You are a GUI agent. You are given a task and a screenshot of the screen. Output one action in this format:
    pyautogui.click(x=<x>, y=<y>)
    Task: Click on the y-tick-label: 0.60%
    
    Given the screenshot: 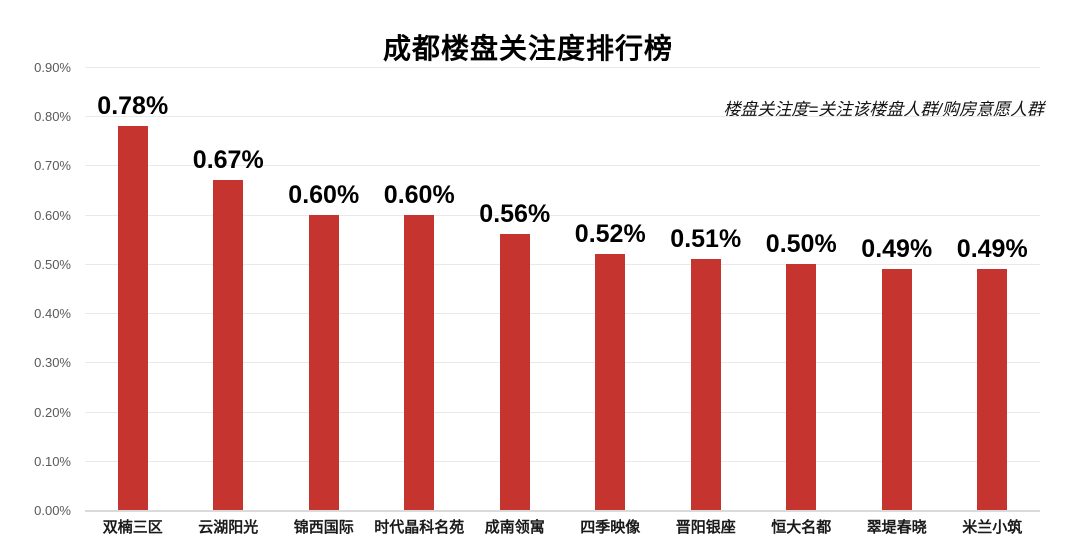 What is the action you would take?
    pyautogui.click(x=52, y=215)
    